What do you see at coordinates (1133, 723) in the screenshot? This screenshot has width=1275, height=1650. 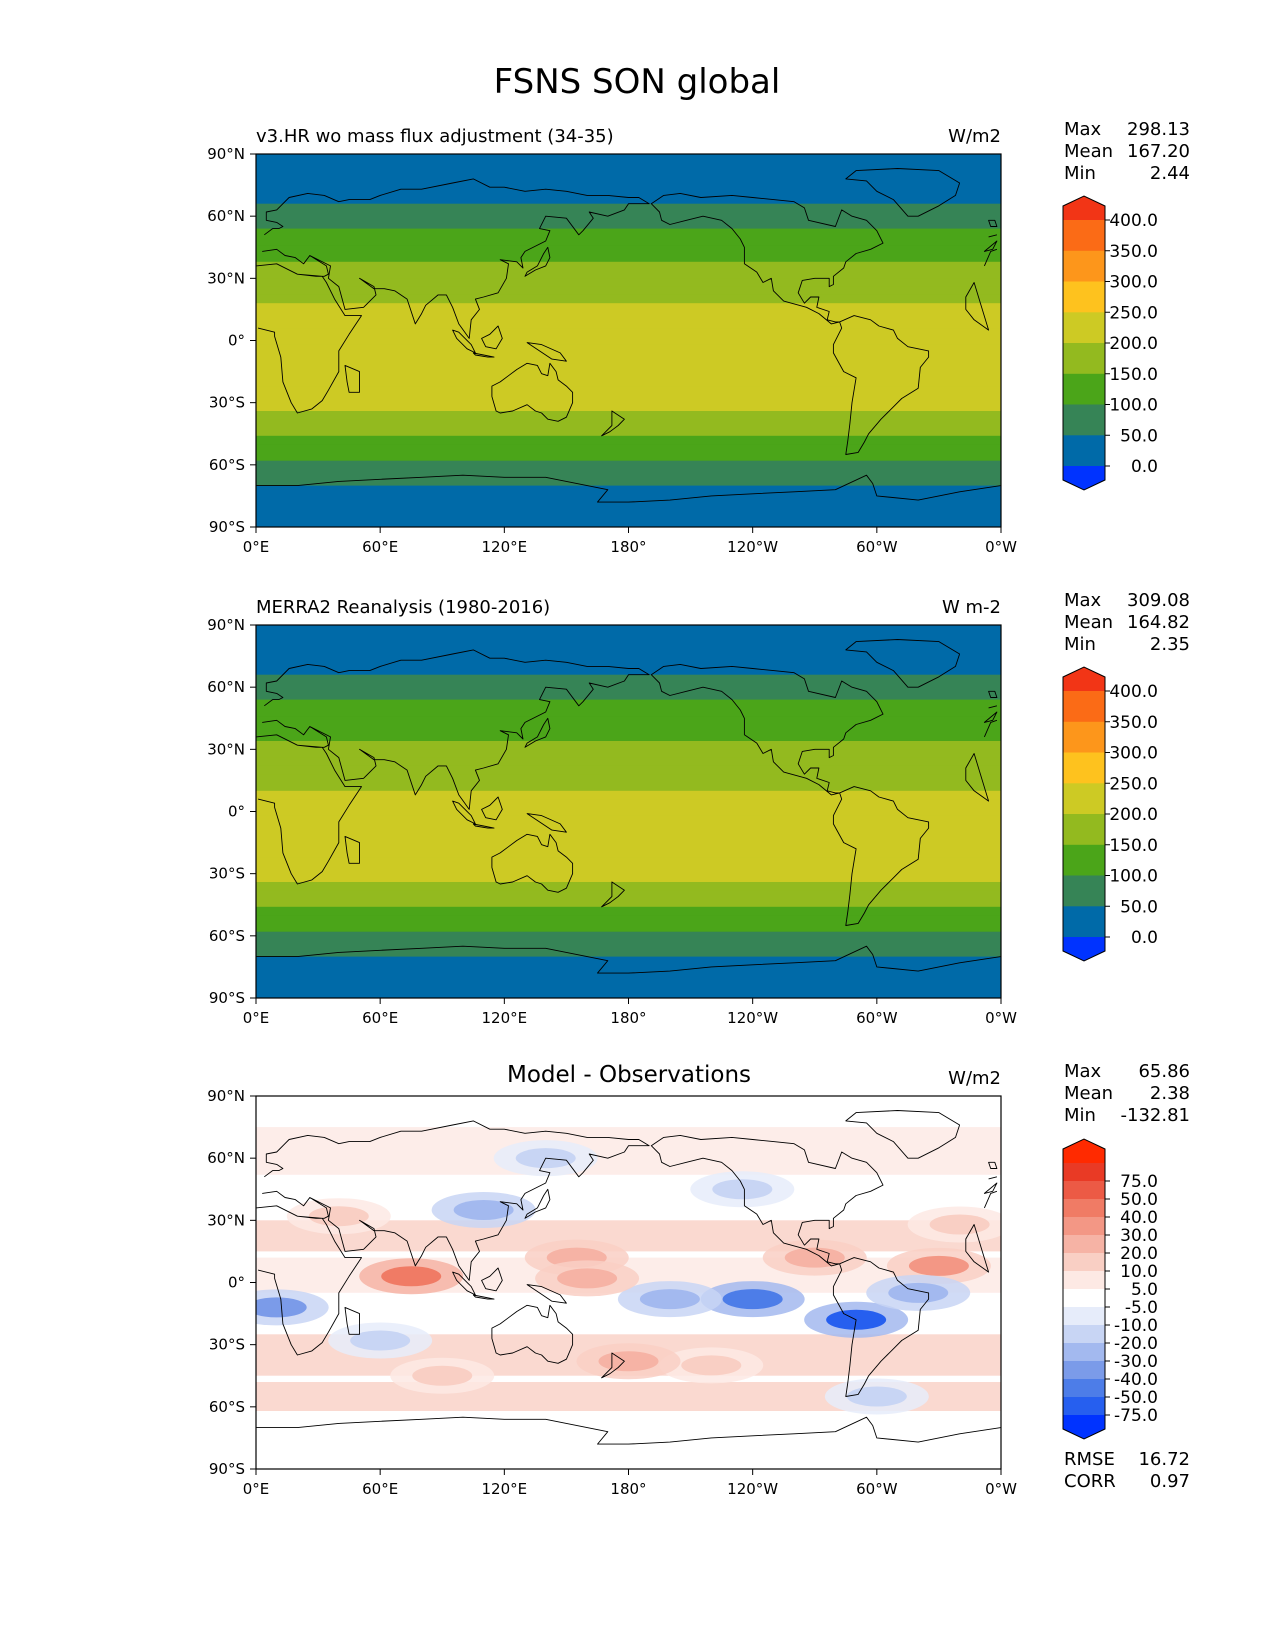 I see `colorbar-tick-label: 350.0` at bounding box center [1133, 723].